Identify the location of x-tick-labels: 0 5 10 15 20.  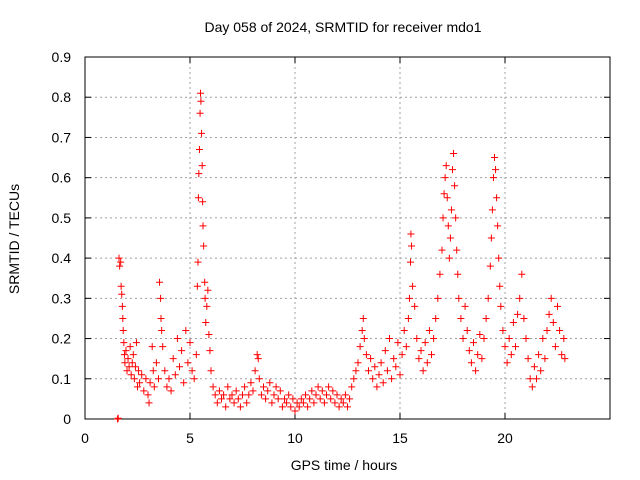
(297, 438).